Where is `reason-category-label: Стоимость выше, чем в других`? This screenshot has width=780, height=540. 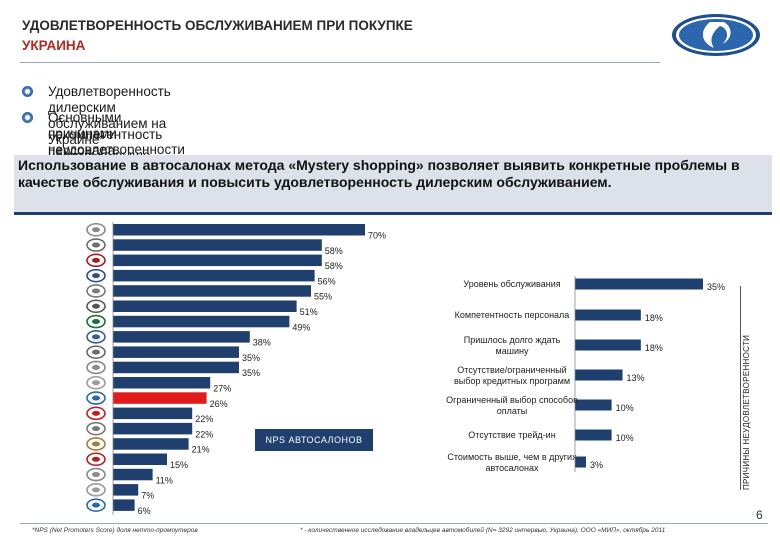 reason-category-label: Стоимость выше, чем в других is located at coordinates (512, 457).